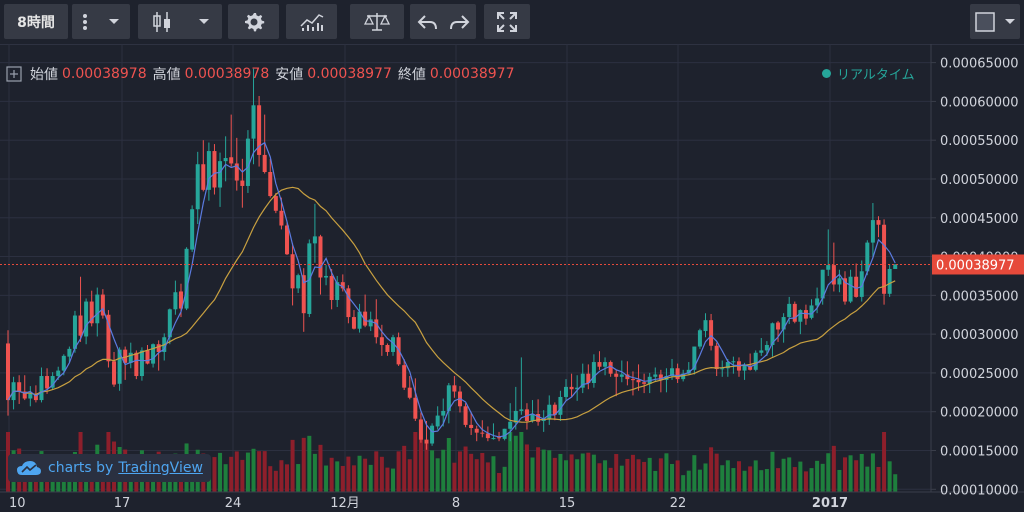  What do you see at coordinates (979, 64) in the screenshot?
I see `price-tick-label: 0.00065000` at bounding box center [979, 64].